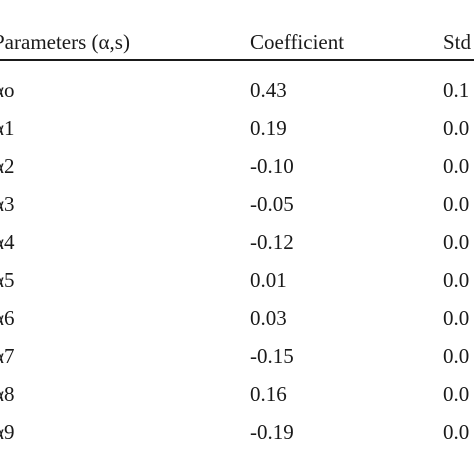 Image resolution: width=474 pixels, height=474 pixels. Describe the element at coordinates (456, 432) in the screenshot. I see `row-9-std: 0.0` at that location.